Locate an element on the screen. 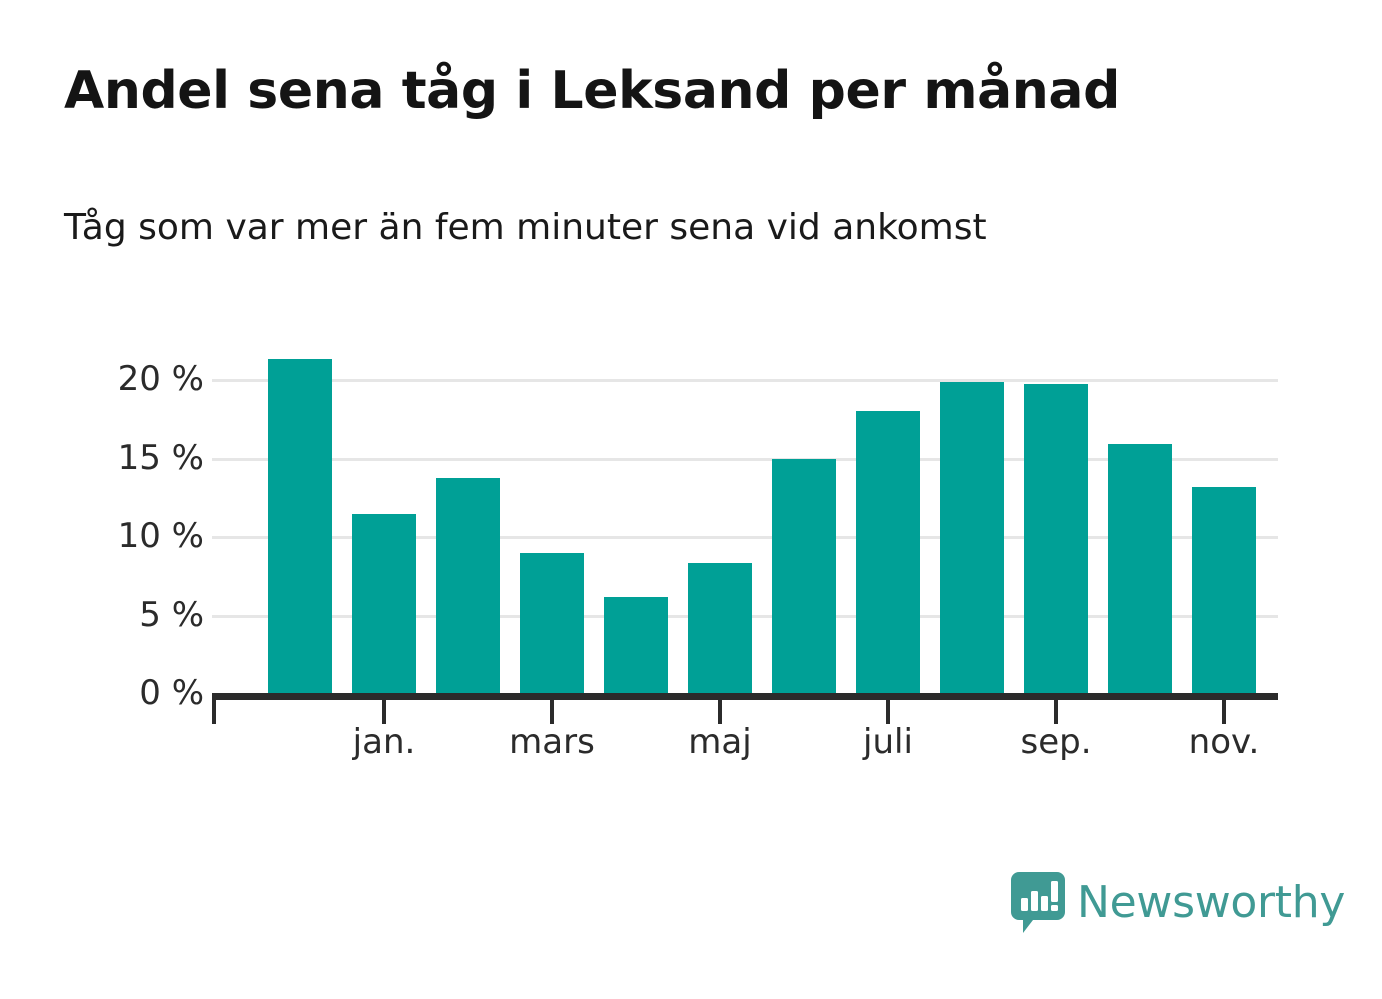 The image size is (1382, 999). logo-wordmark: Newsworthy is located at coordinates (1211, 902).